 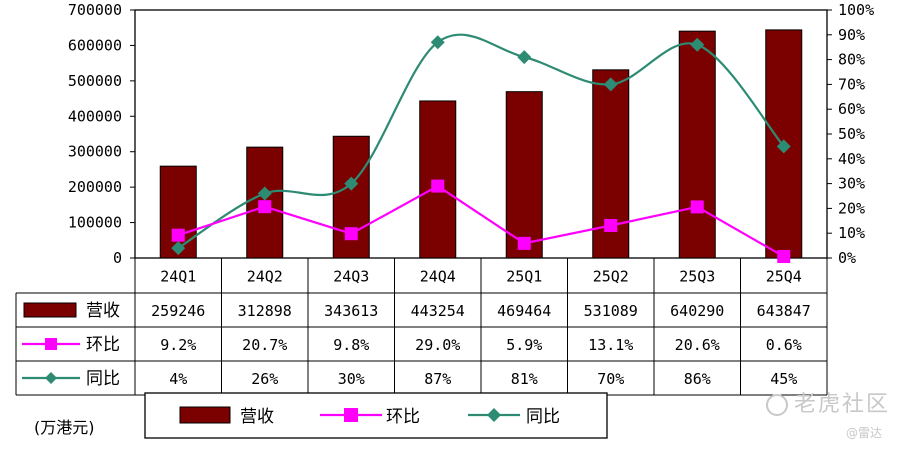 I want to click on left-axis-tick-label: 400000, so click(x=95, y=116).